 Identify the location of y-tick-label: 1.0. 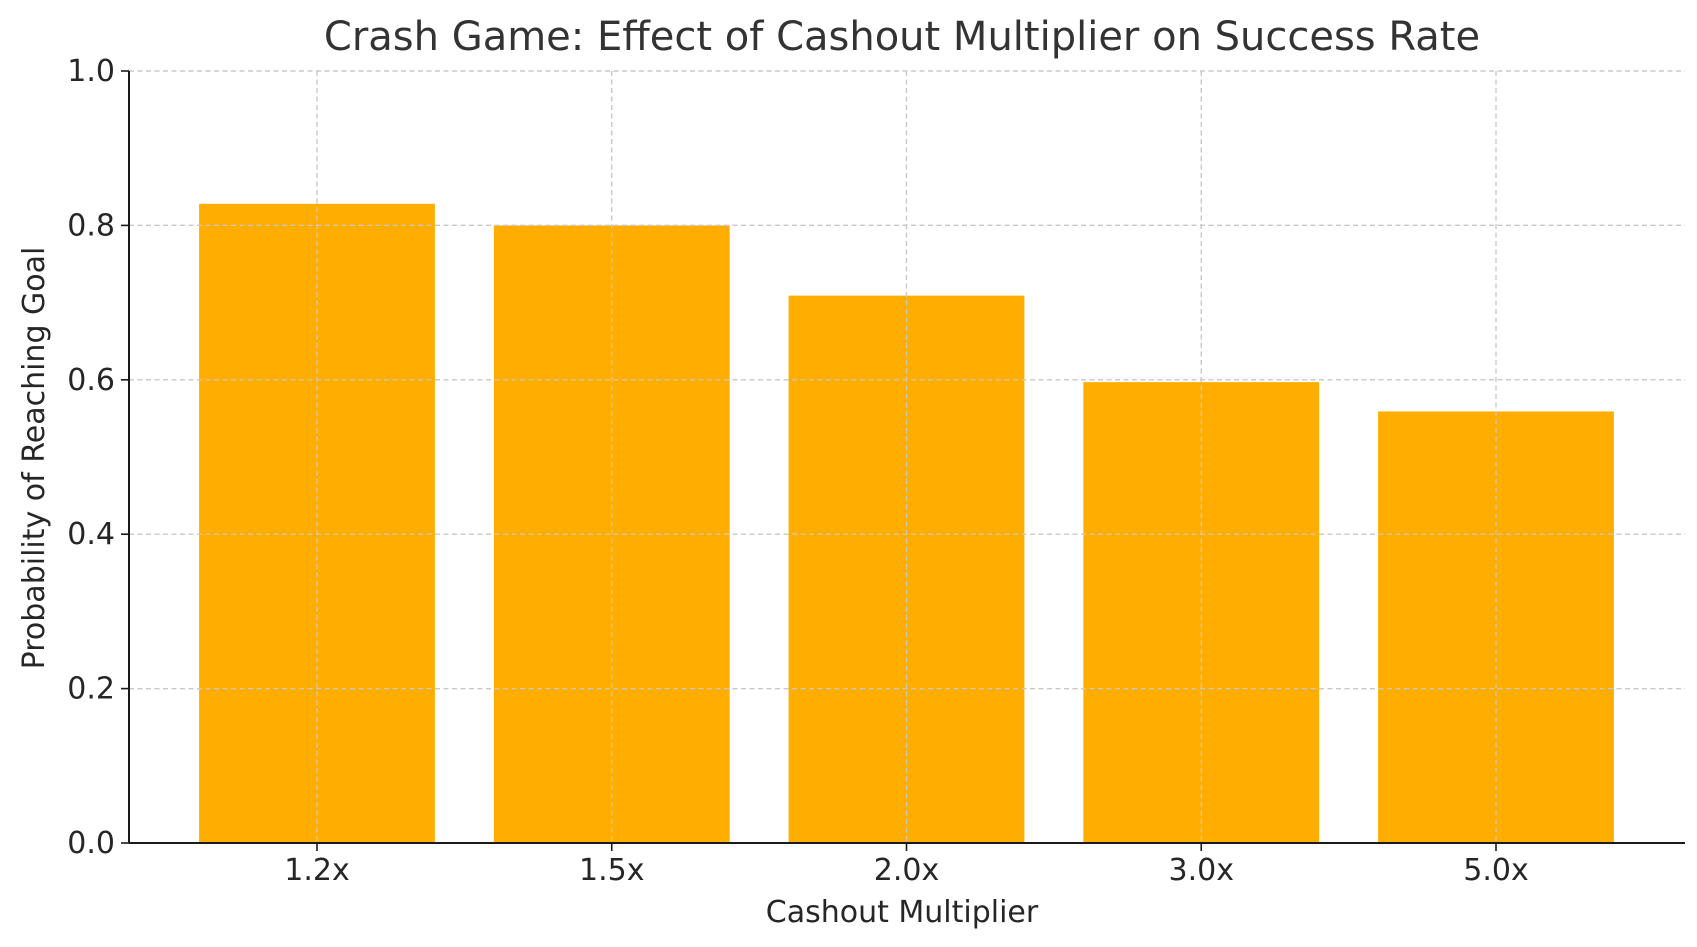
(91, 71).